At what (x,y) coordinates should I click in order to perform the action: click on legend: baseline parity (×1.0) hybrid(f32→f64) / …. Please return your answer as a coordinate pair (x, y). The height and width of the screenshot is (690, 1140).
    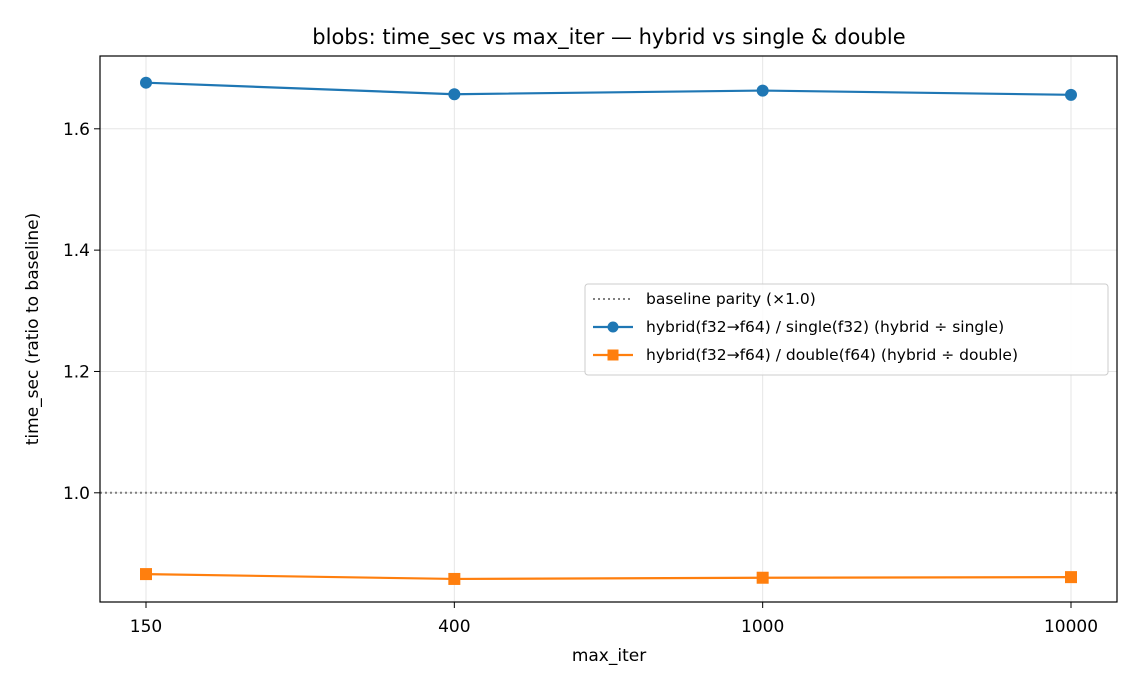
    Looking at the image, I should click on (846, 329).